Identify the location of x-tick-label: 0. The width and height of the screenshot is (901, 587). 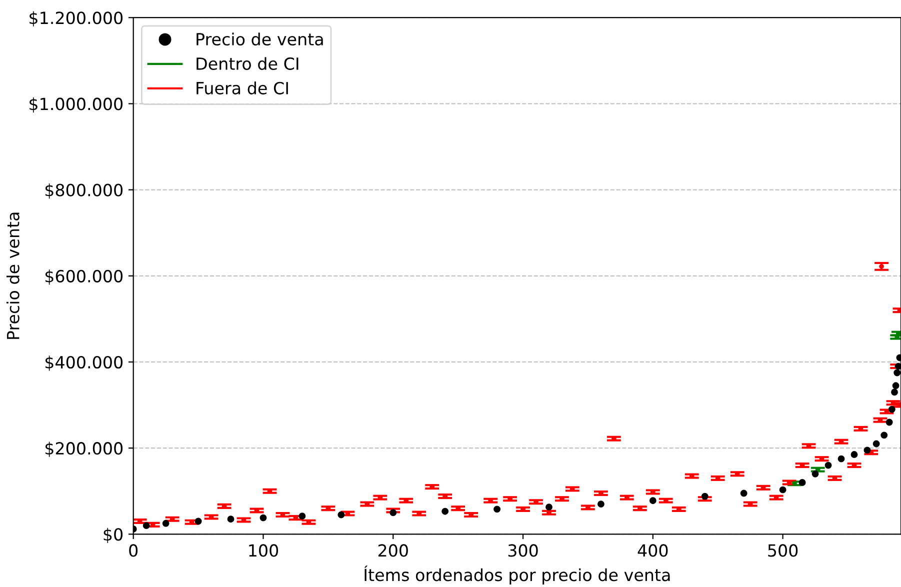
(133, 550).